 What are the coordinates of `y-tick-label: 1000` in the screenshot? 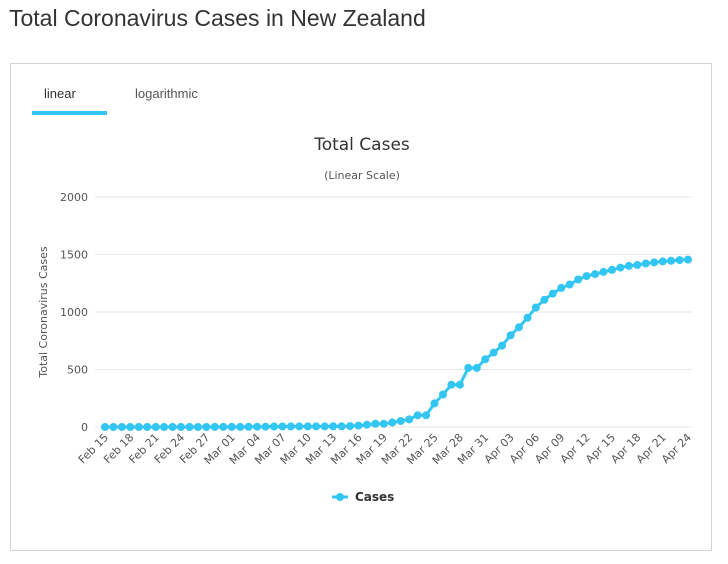 It's located at (74, 312).